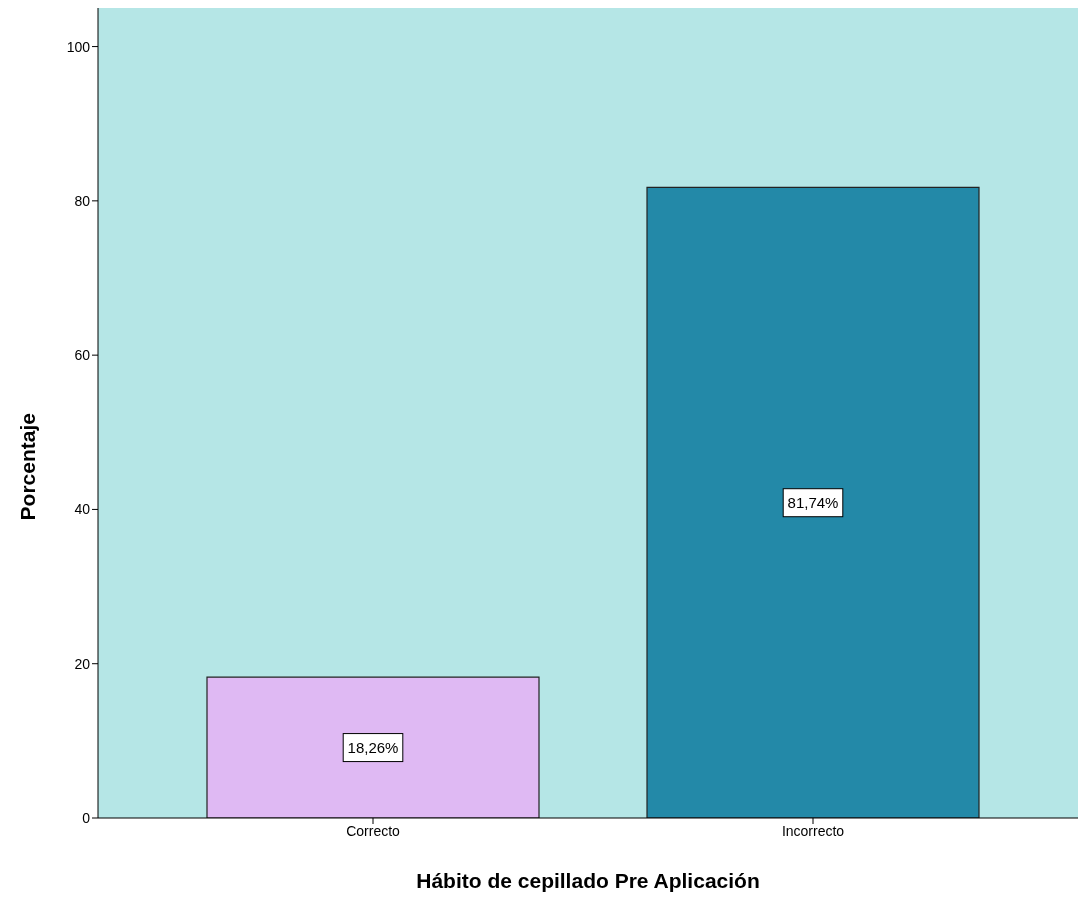  Describe the element at coordinates (82, 200) in the screenshot. I see `y-tick-label: 80` at that location.